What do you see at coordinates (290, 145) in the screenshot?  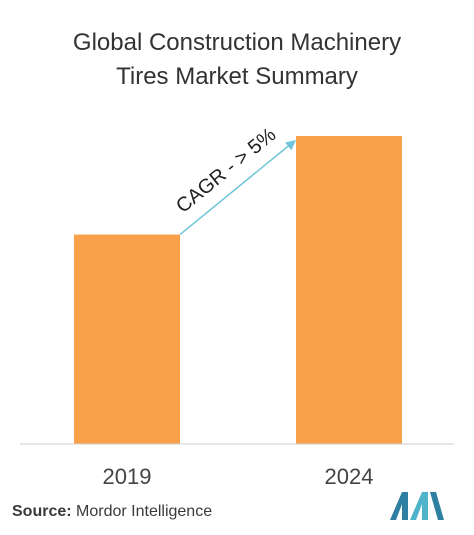 I see `cagr-arrow-head` at bounding box center [290, 145].